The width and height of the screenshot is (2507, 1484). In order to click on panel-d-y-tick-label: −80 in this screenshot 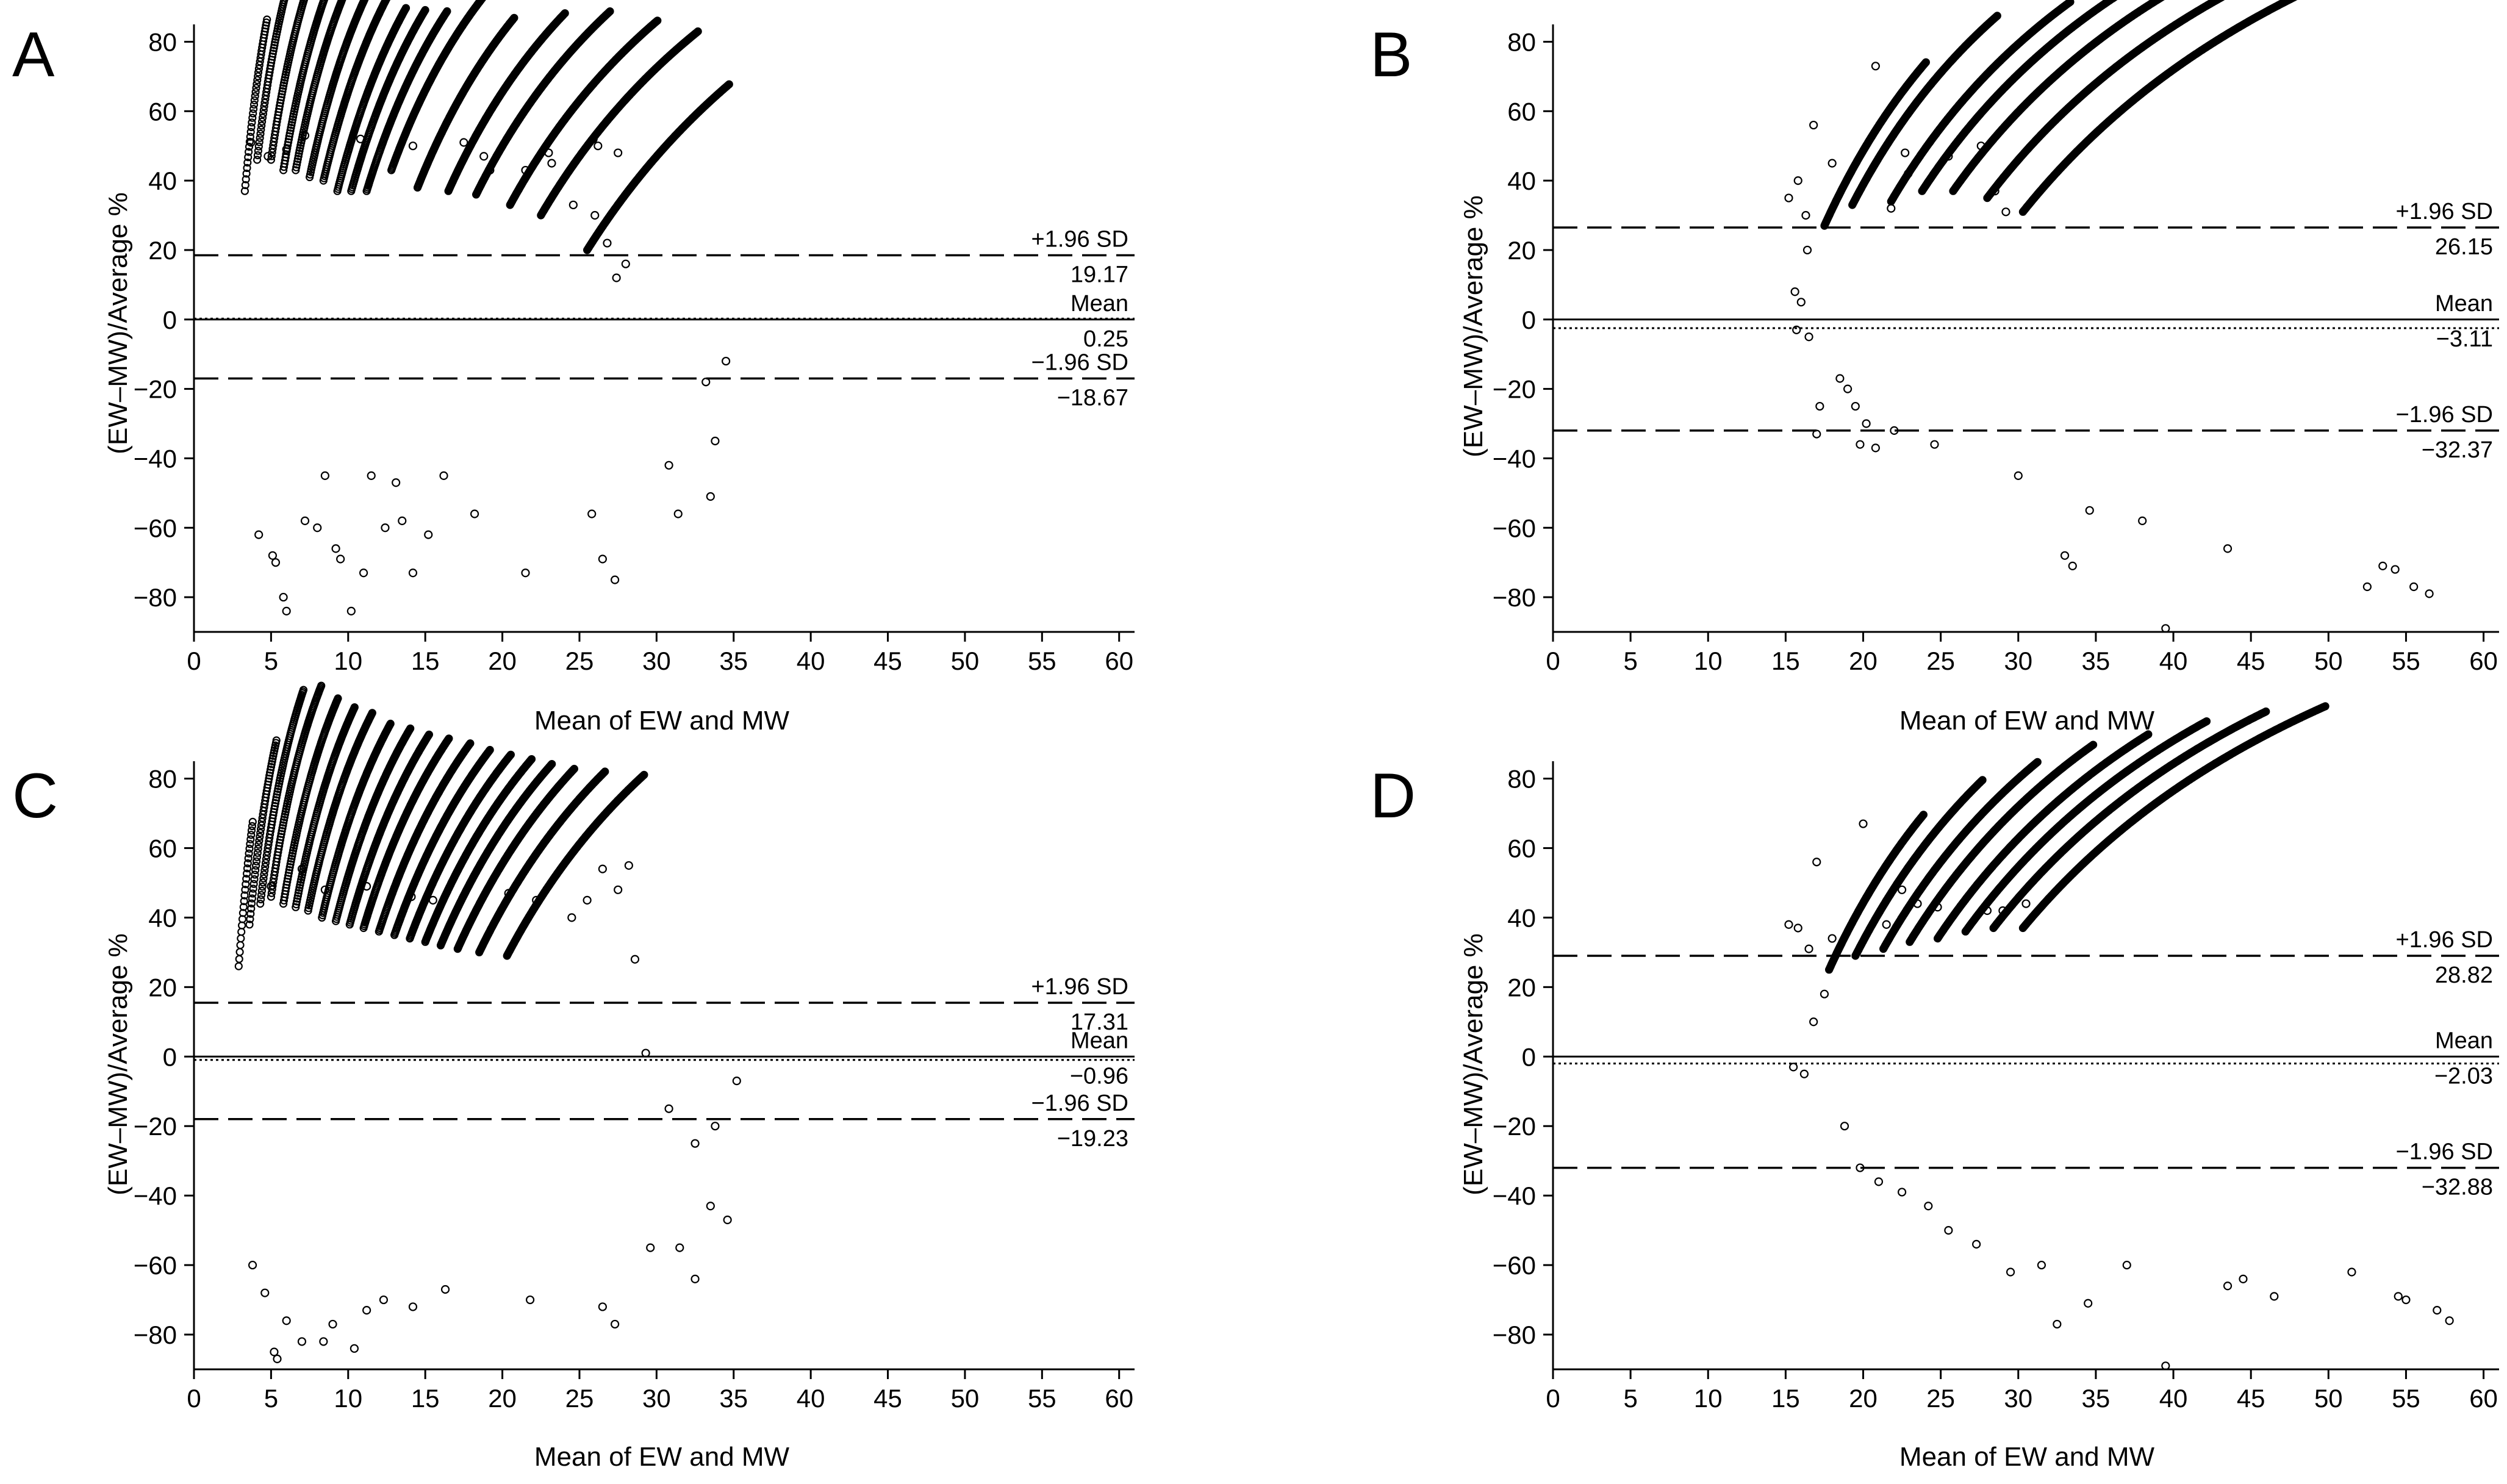, I will do `click(1514, 1335)`.